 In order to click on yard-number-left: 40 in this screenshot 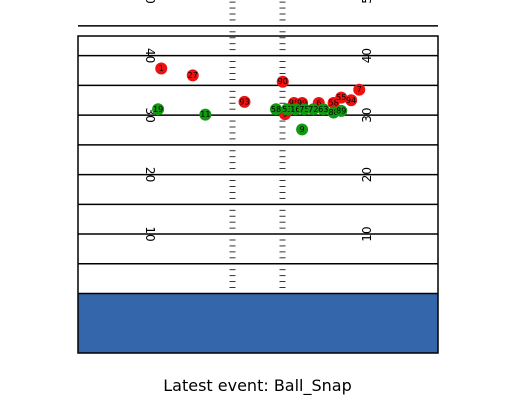, I will do `click(150, 55)`.